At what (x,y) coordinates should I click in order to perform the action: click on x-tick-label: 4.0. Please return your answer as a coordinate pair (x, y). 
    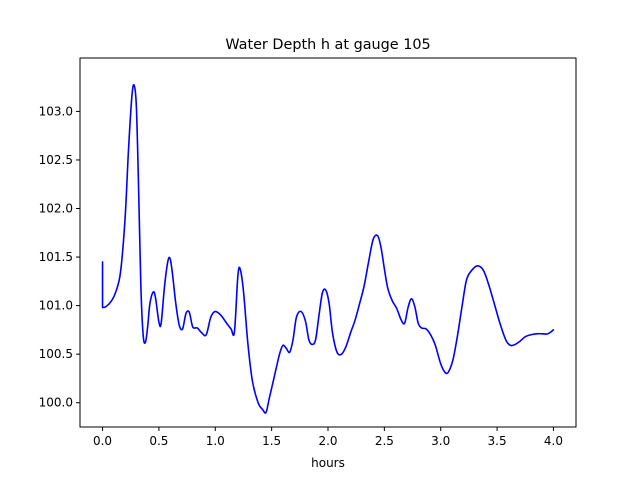
    Looking at the image, I should click on (553, 441).